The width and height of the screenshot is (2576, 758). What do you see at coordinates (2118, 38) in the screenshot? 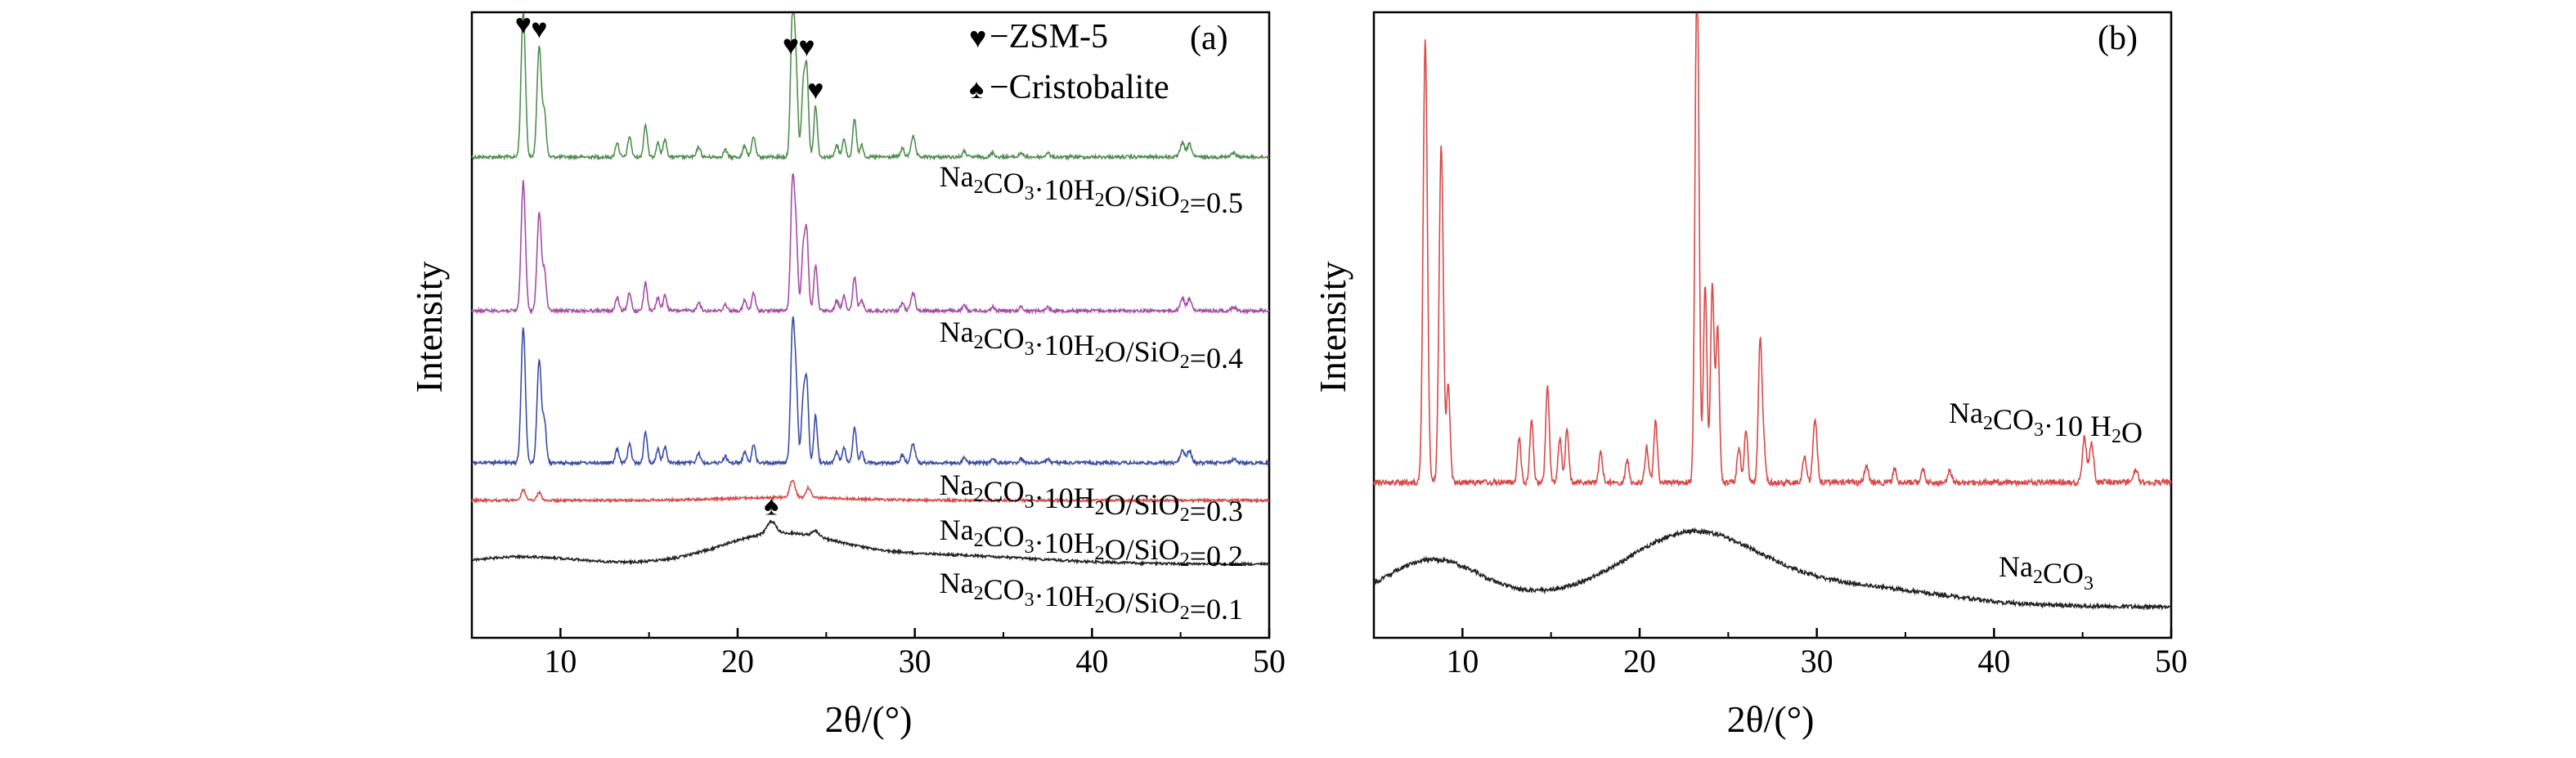
I see `panel-b-label: (b)` at bounding box center [2118, 38].